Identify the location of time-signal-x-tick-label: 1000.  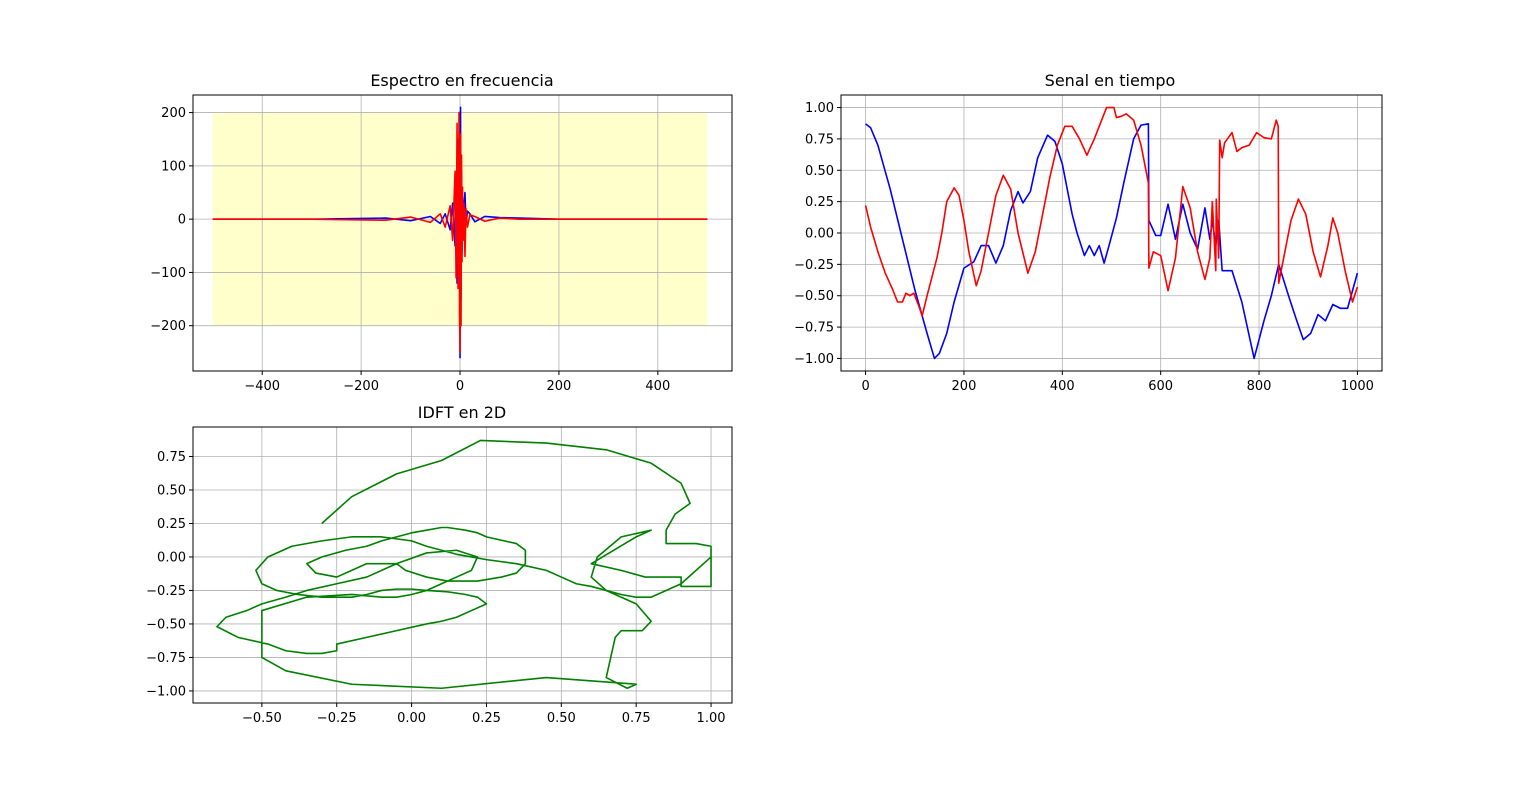
(1357, 386).